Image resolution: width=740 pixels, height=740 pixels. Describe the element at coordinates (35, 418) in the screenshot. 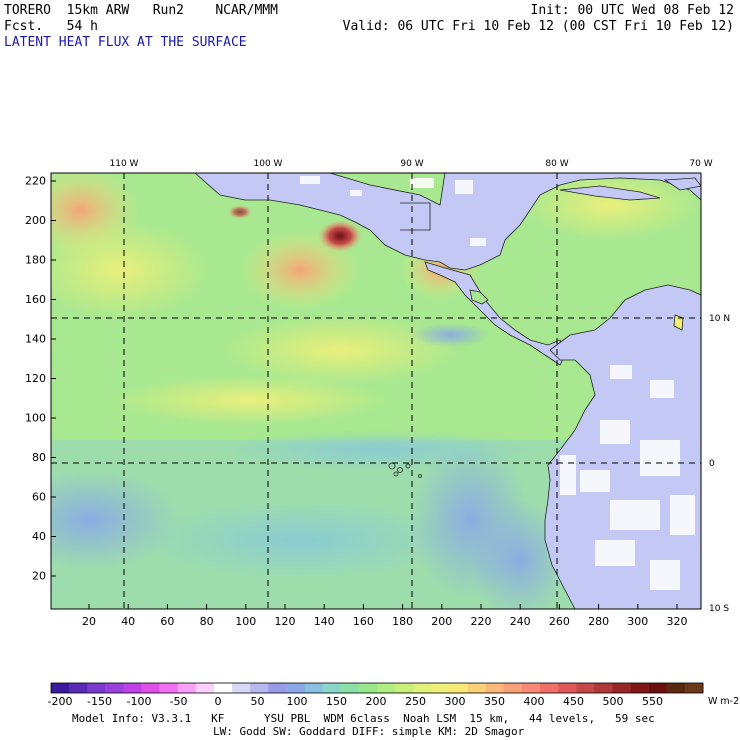

I see `y-tick-label: 100` at that location.